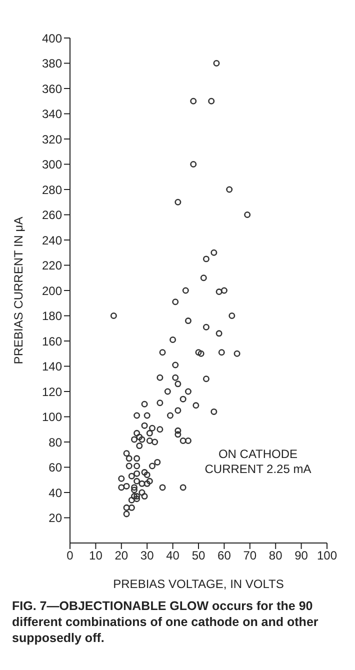 This screenshot has width=355, height=670. Describe the element at coordinates (18, 290) in the screenshot. I see `y-axis-title: PREBIAS CURRENT IN μA` at that location.